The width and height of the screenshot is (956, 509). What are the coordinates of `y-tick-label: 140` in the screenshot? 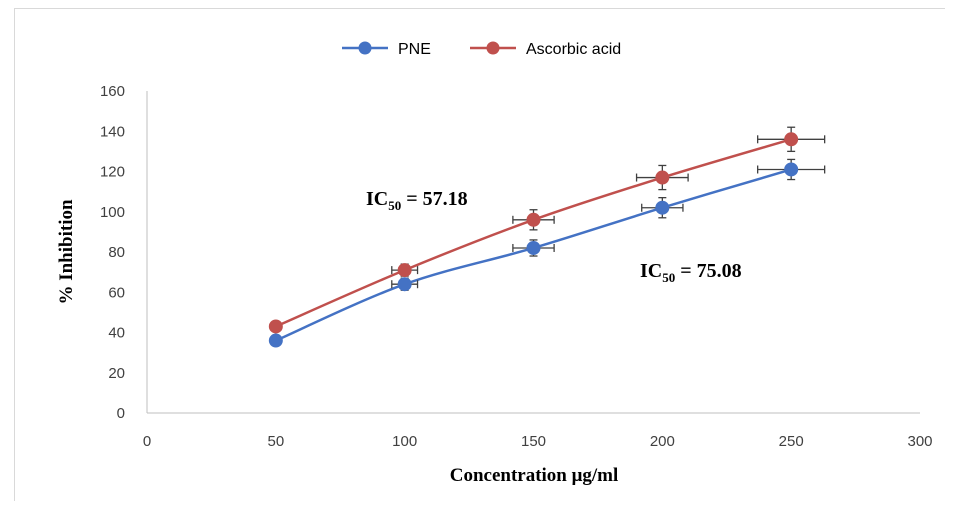 It's located at (112, 131).